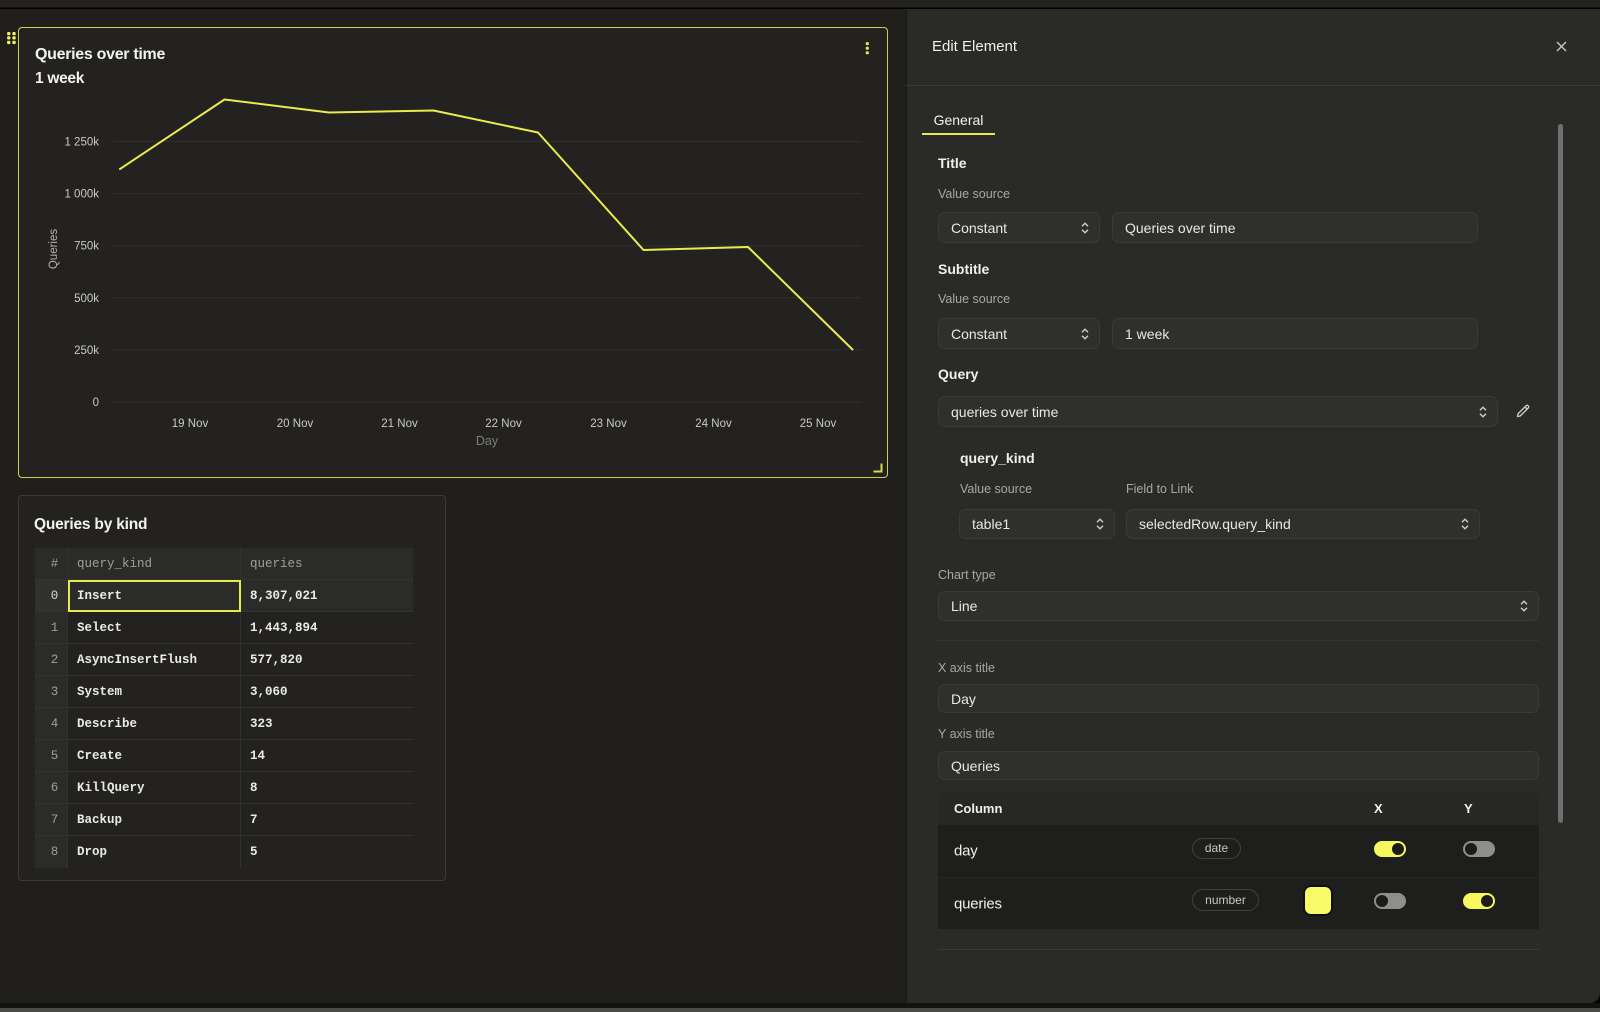 This screenshot has height=1012, width=1600. I want to click on svg-text: 20 Nov, so click(295, 424).